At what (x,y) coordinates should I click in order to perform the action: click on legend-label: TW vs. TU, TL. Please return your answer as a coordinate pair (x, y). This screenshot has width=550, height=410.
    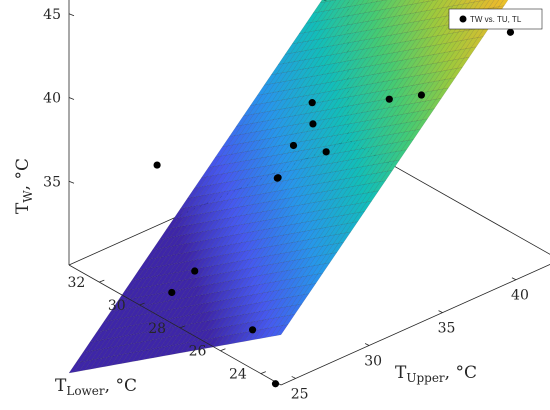
    Looking at the image, I should click on (496, 19).